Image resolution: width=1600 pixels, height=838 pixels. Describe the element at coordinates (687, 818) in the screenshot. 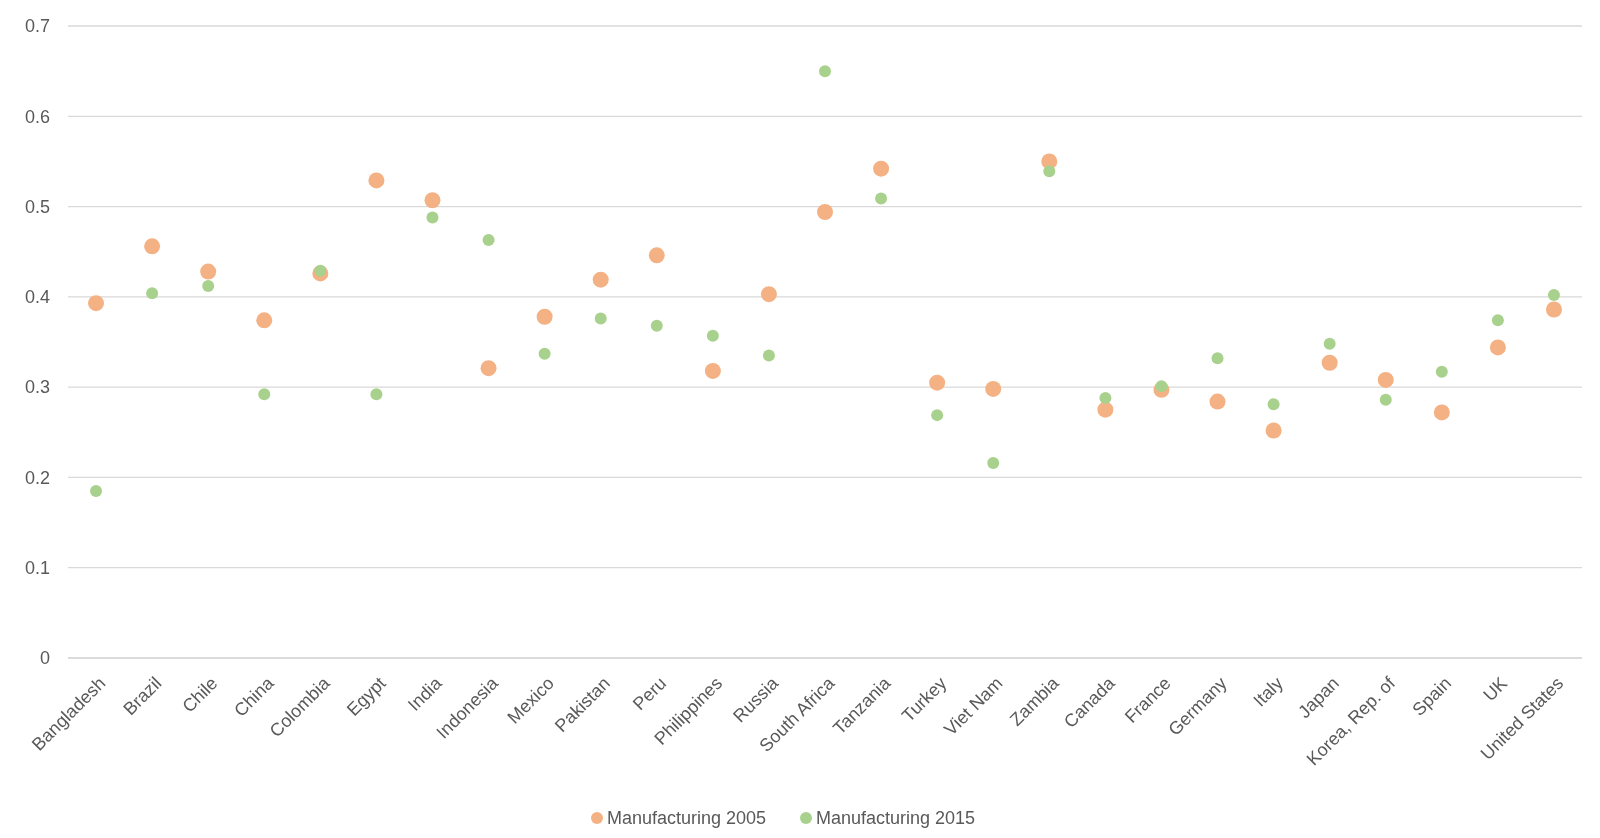

I see `legend-label: Manufacturing 2005` at that location.